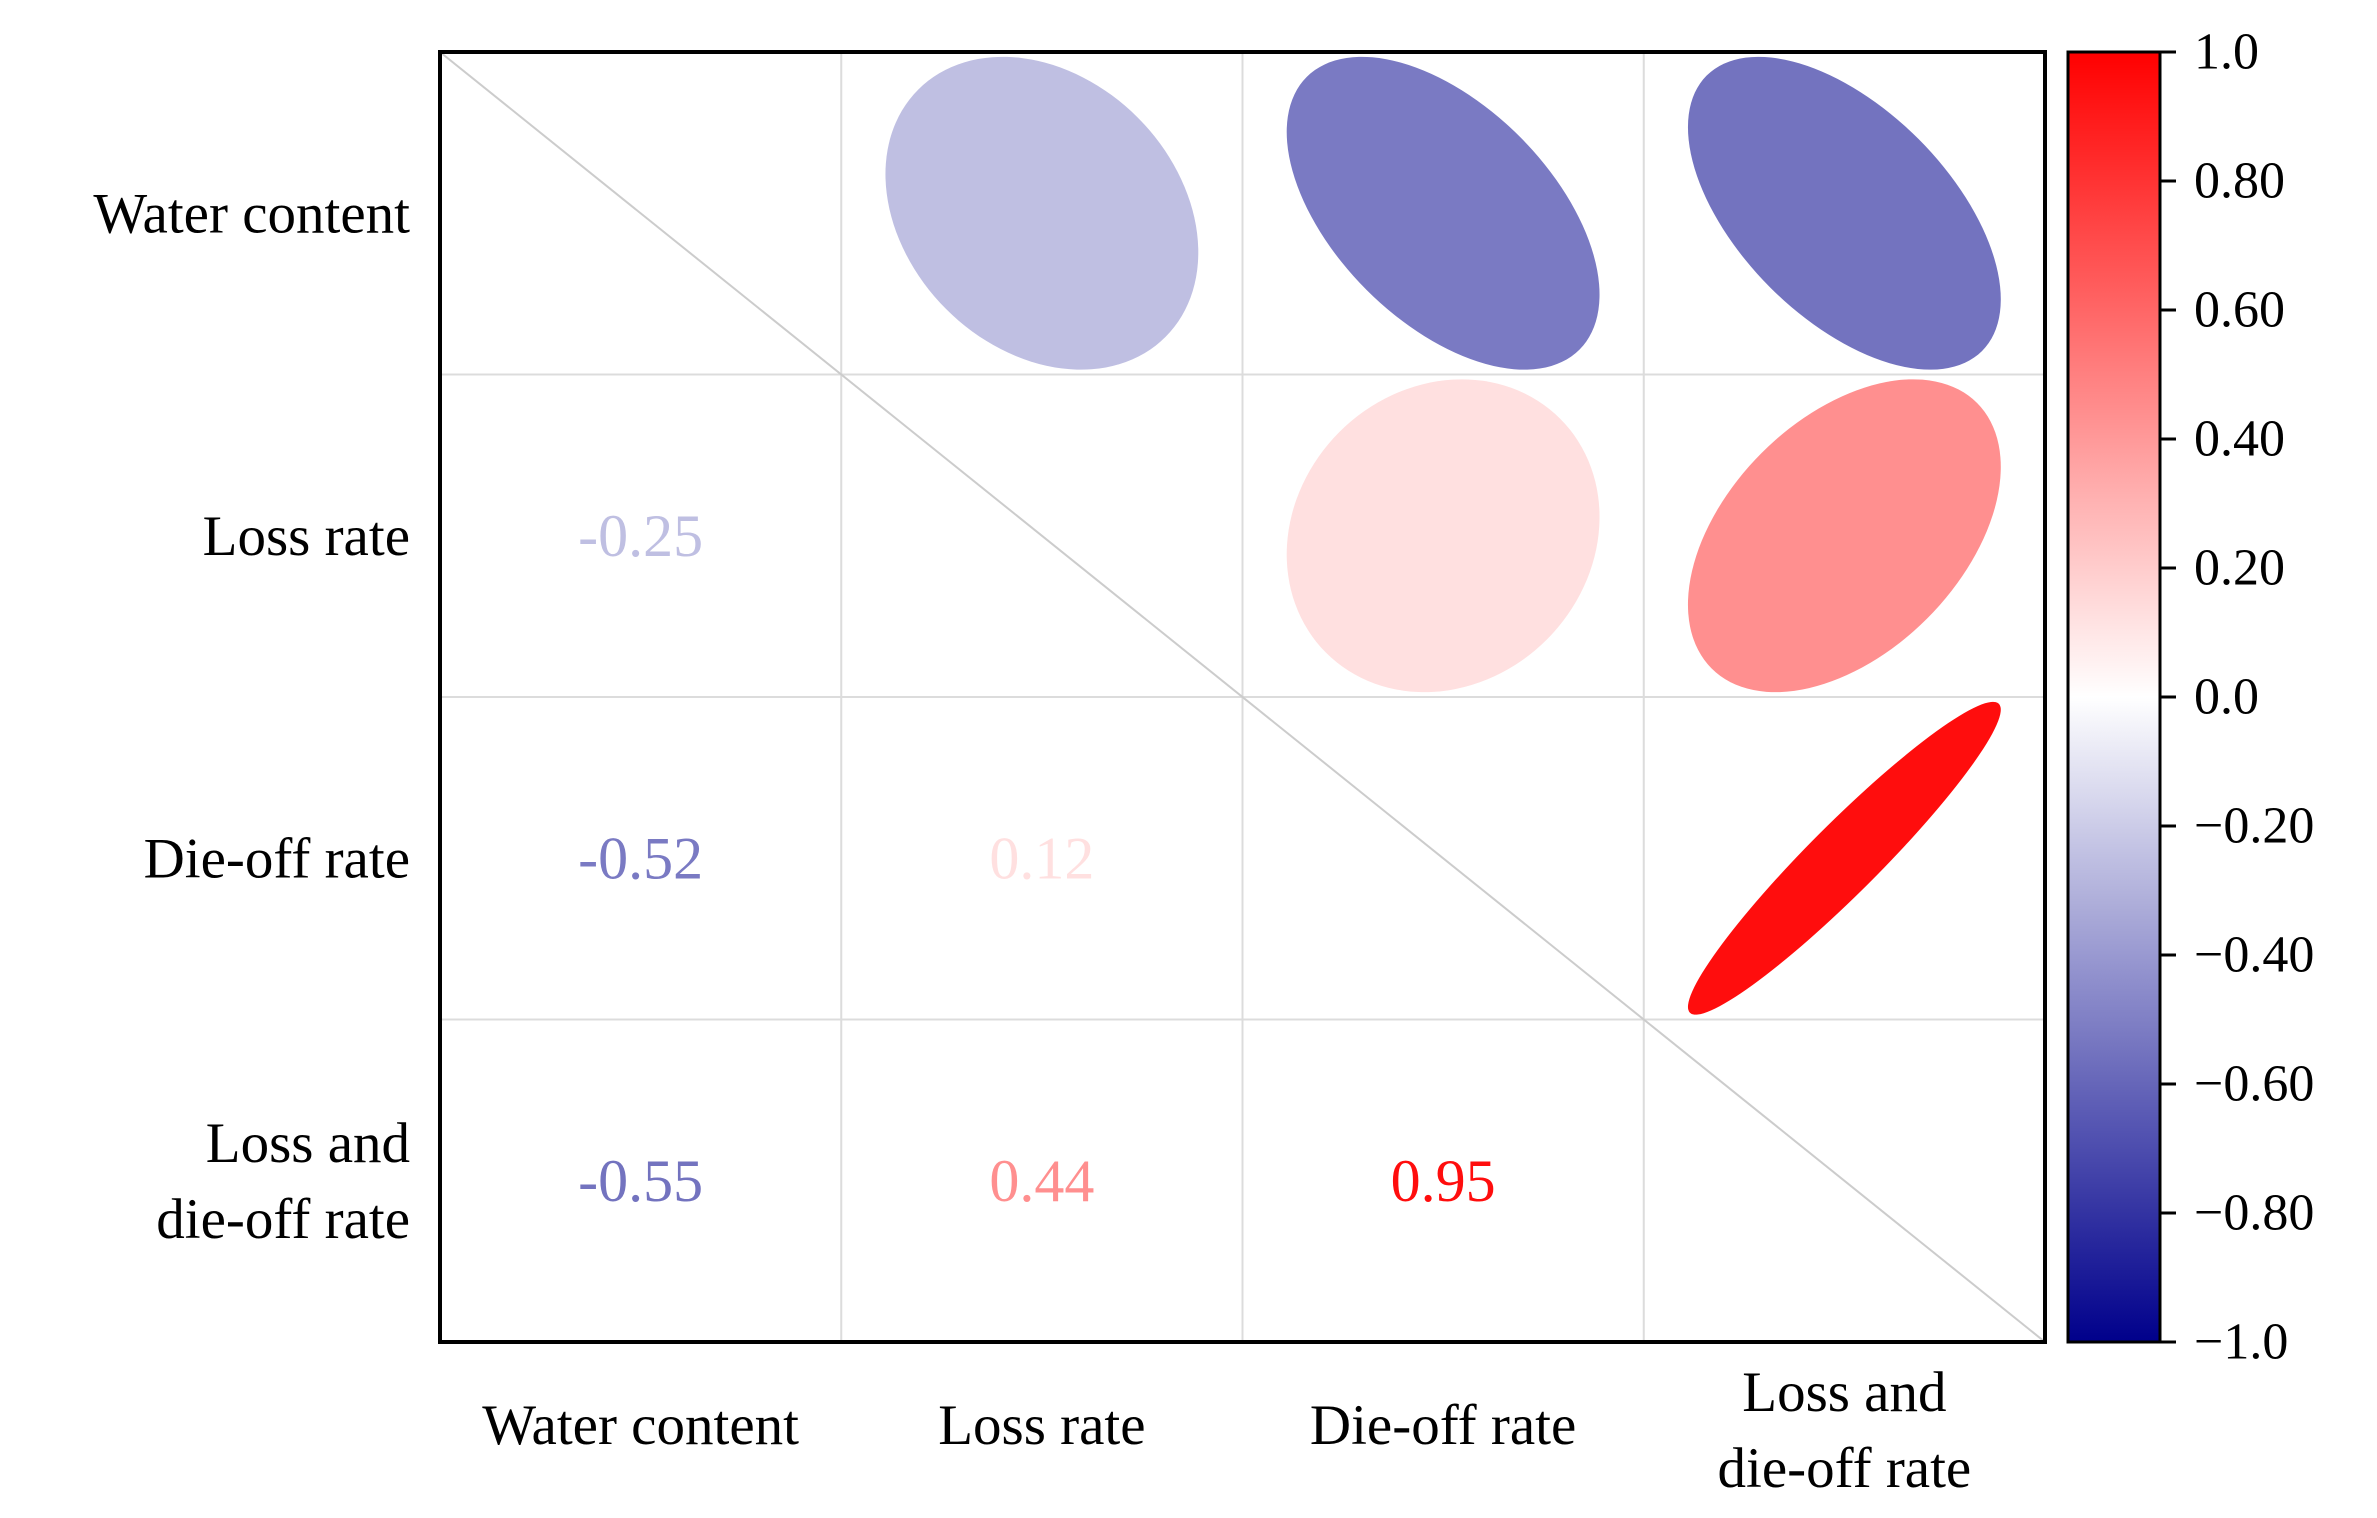  Describe the element at coordinates (2239, 568) in the screenshot. I see `colorbar-tick-label: 0.20` at that location.